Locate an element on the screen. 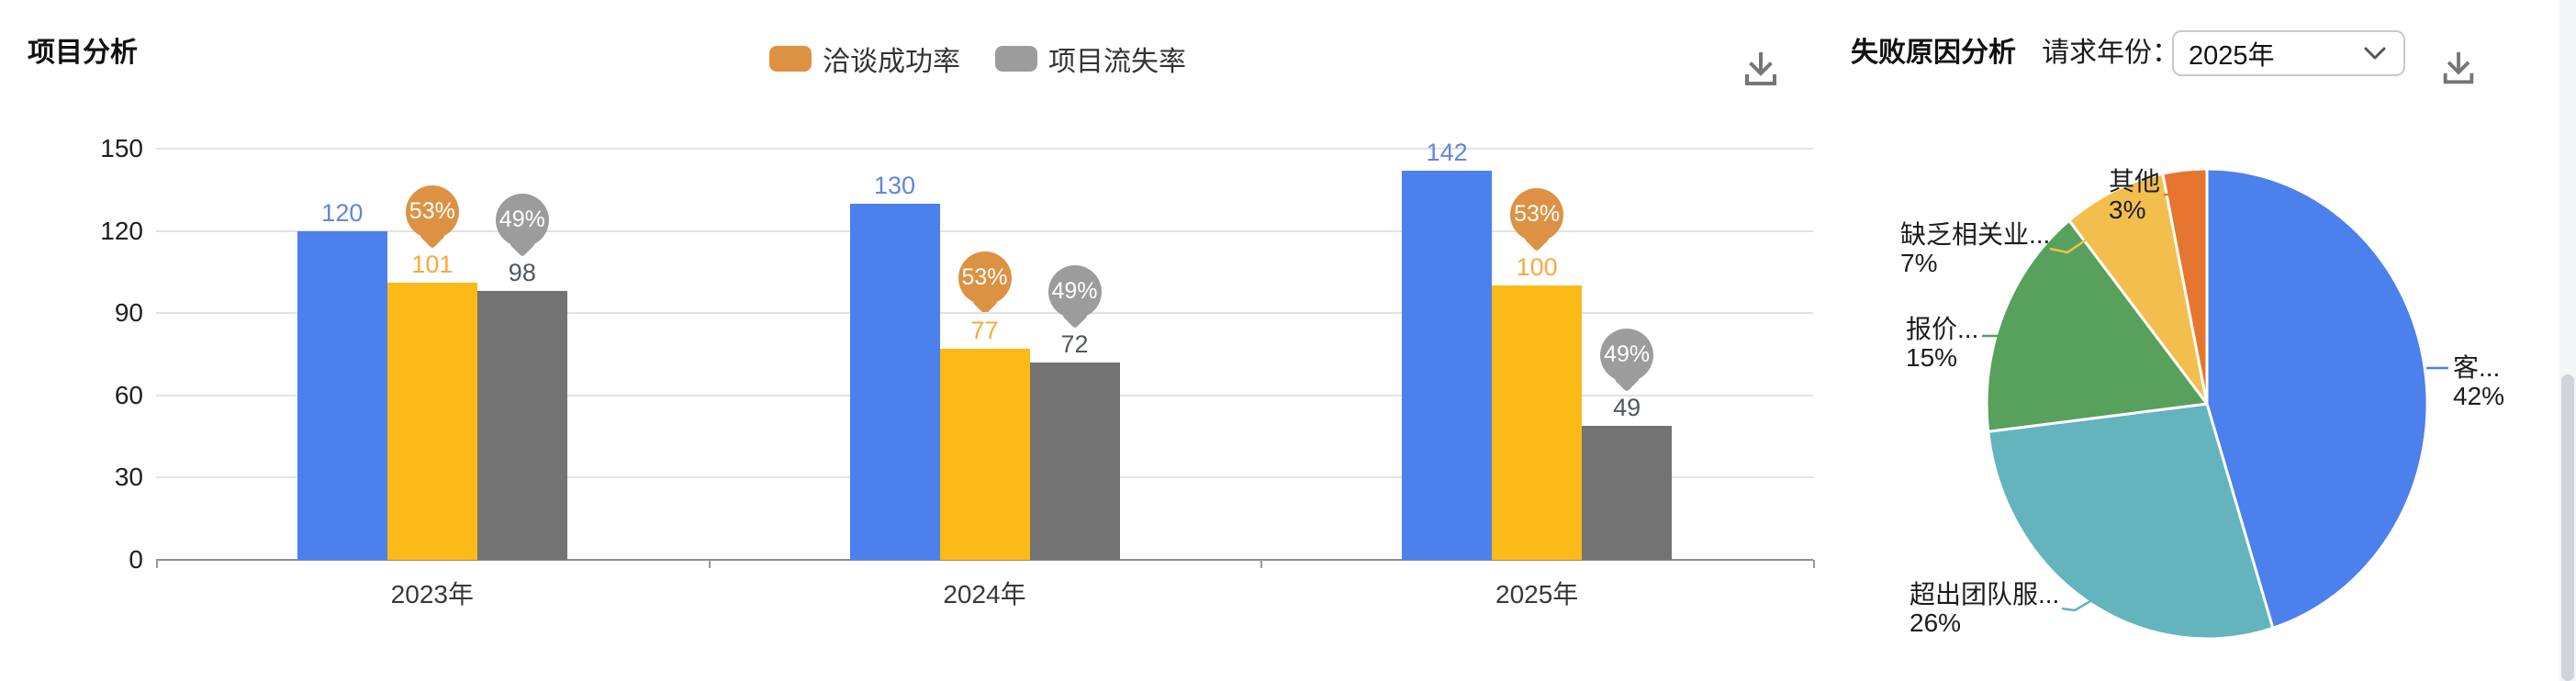 The height and width of the screenshot is (681, 2576). y-axis-tick-label: 150 is located at coordinates (121, 148).